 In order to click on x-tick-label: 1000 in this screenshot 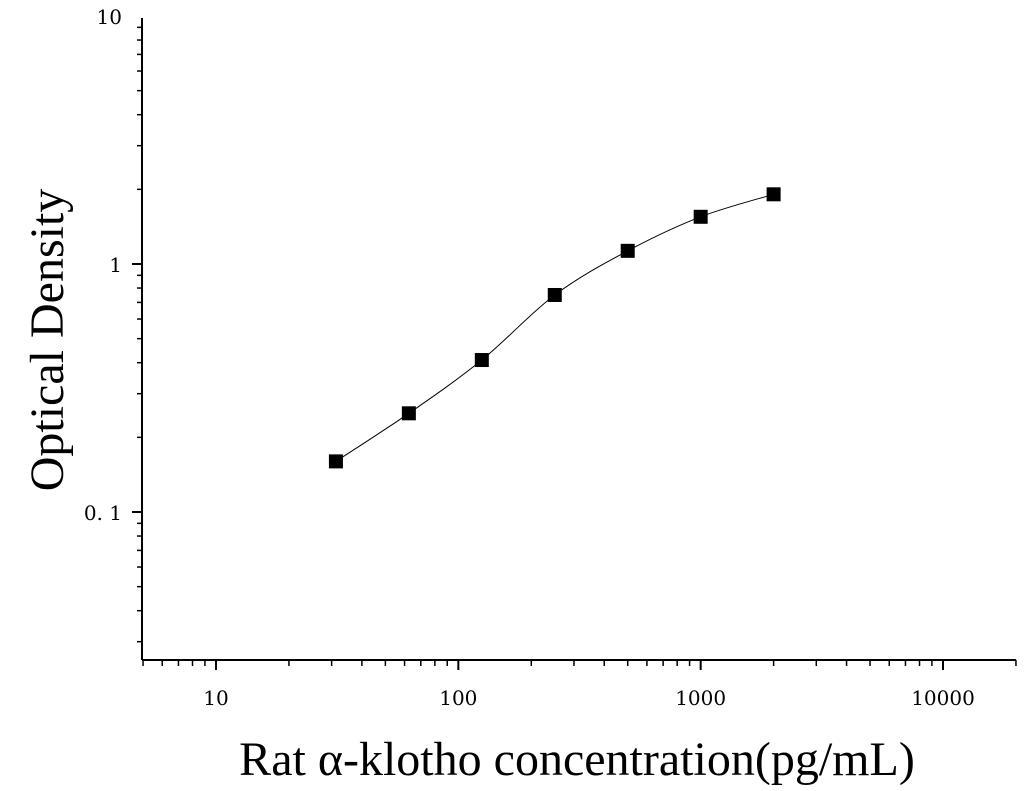, I will do `click(700, 698)`.